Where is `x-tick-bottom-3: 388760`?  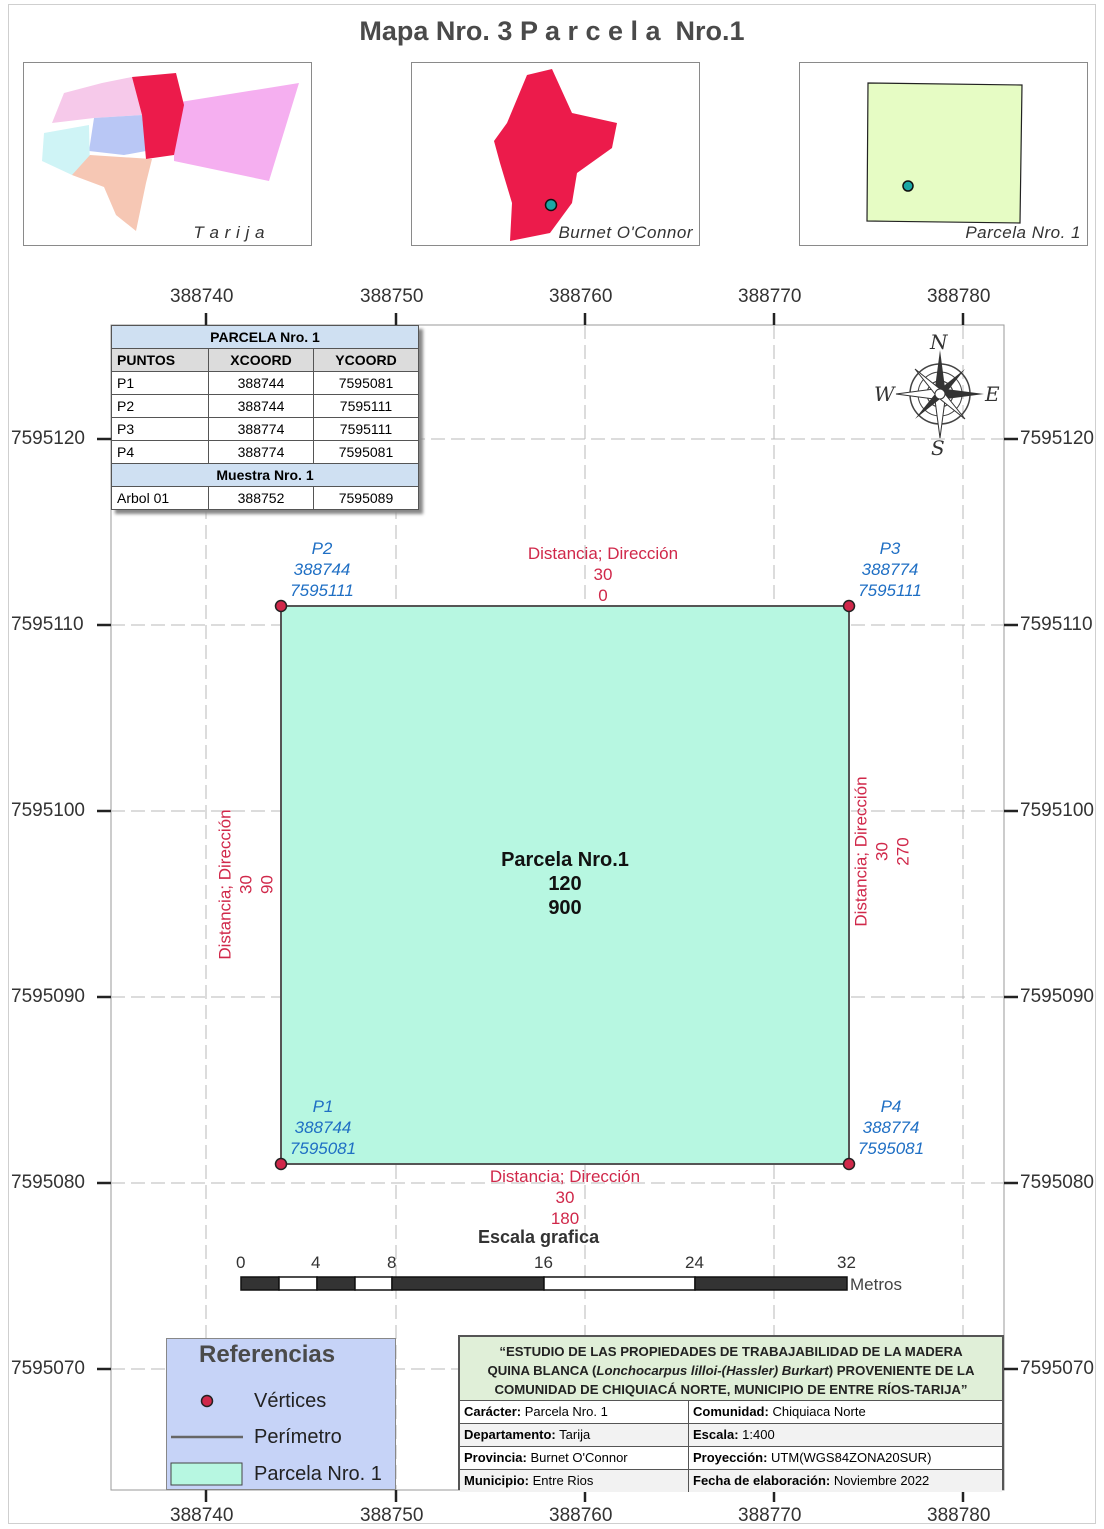 x-tick-bottom-3: 388760 is located at coordinates (581, 1515).